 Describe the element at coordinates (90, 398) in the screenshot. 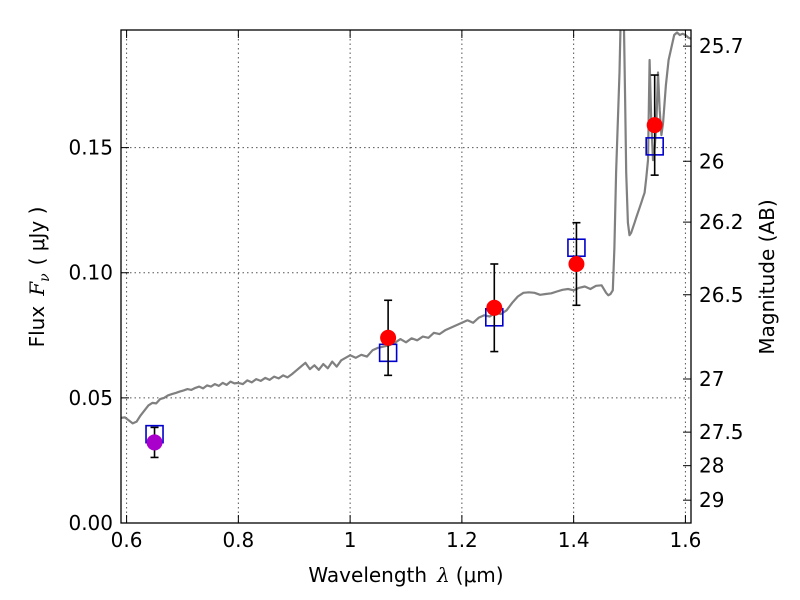

I see `y-tick-label: 0.05` at that location.